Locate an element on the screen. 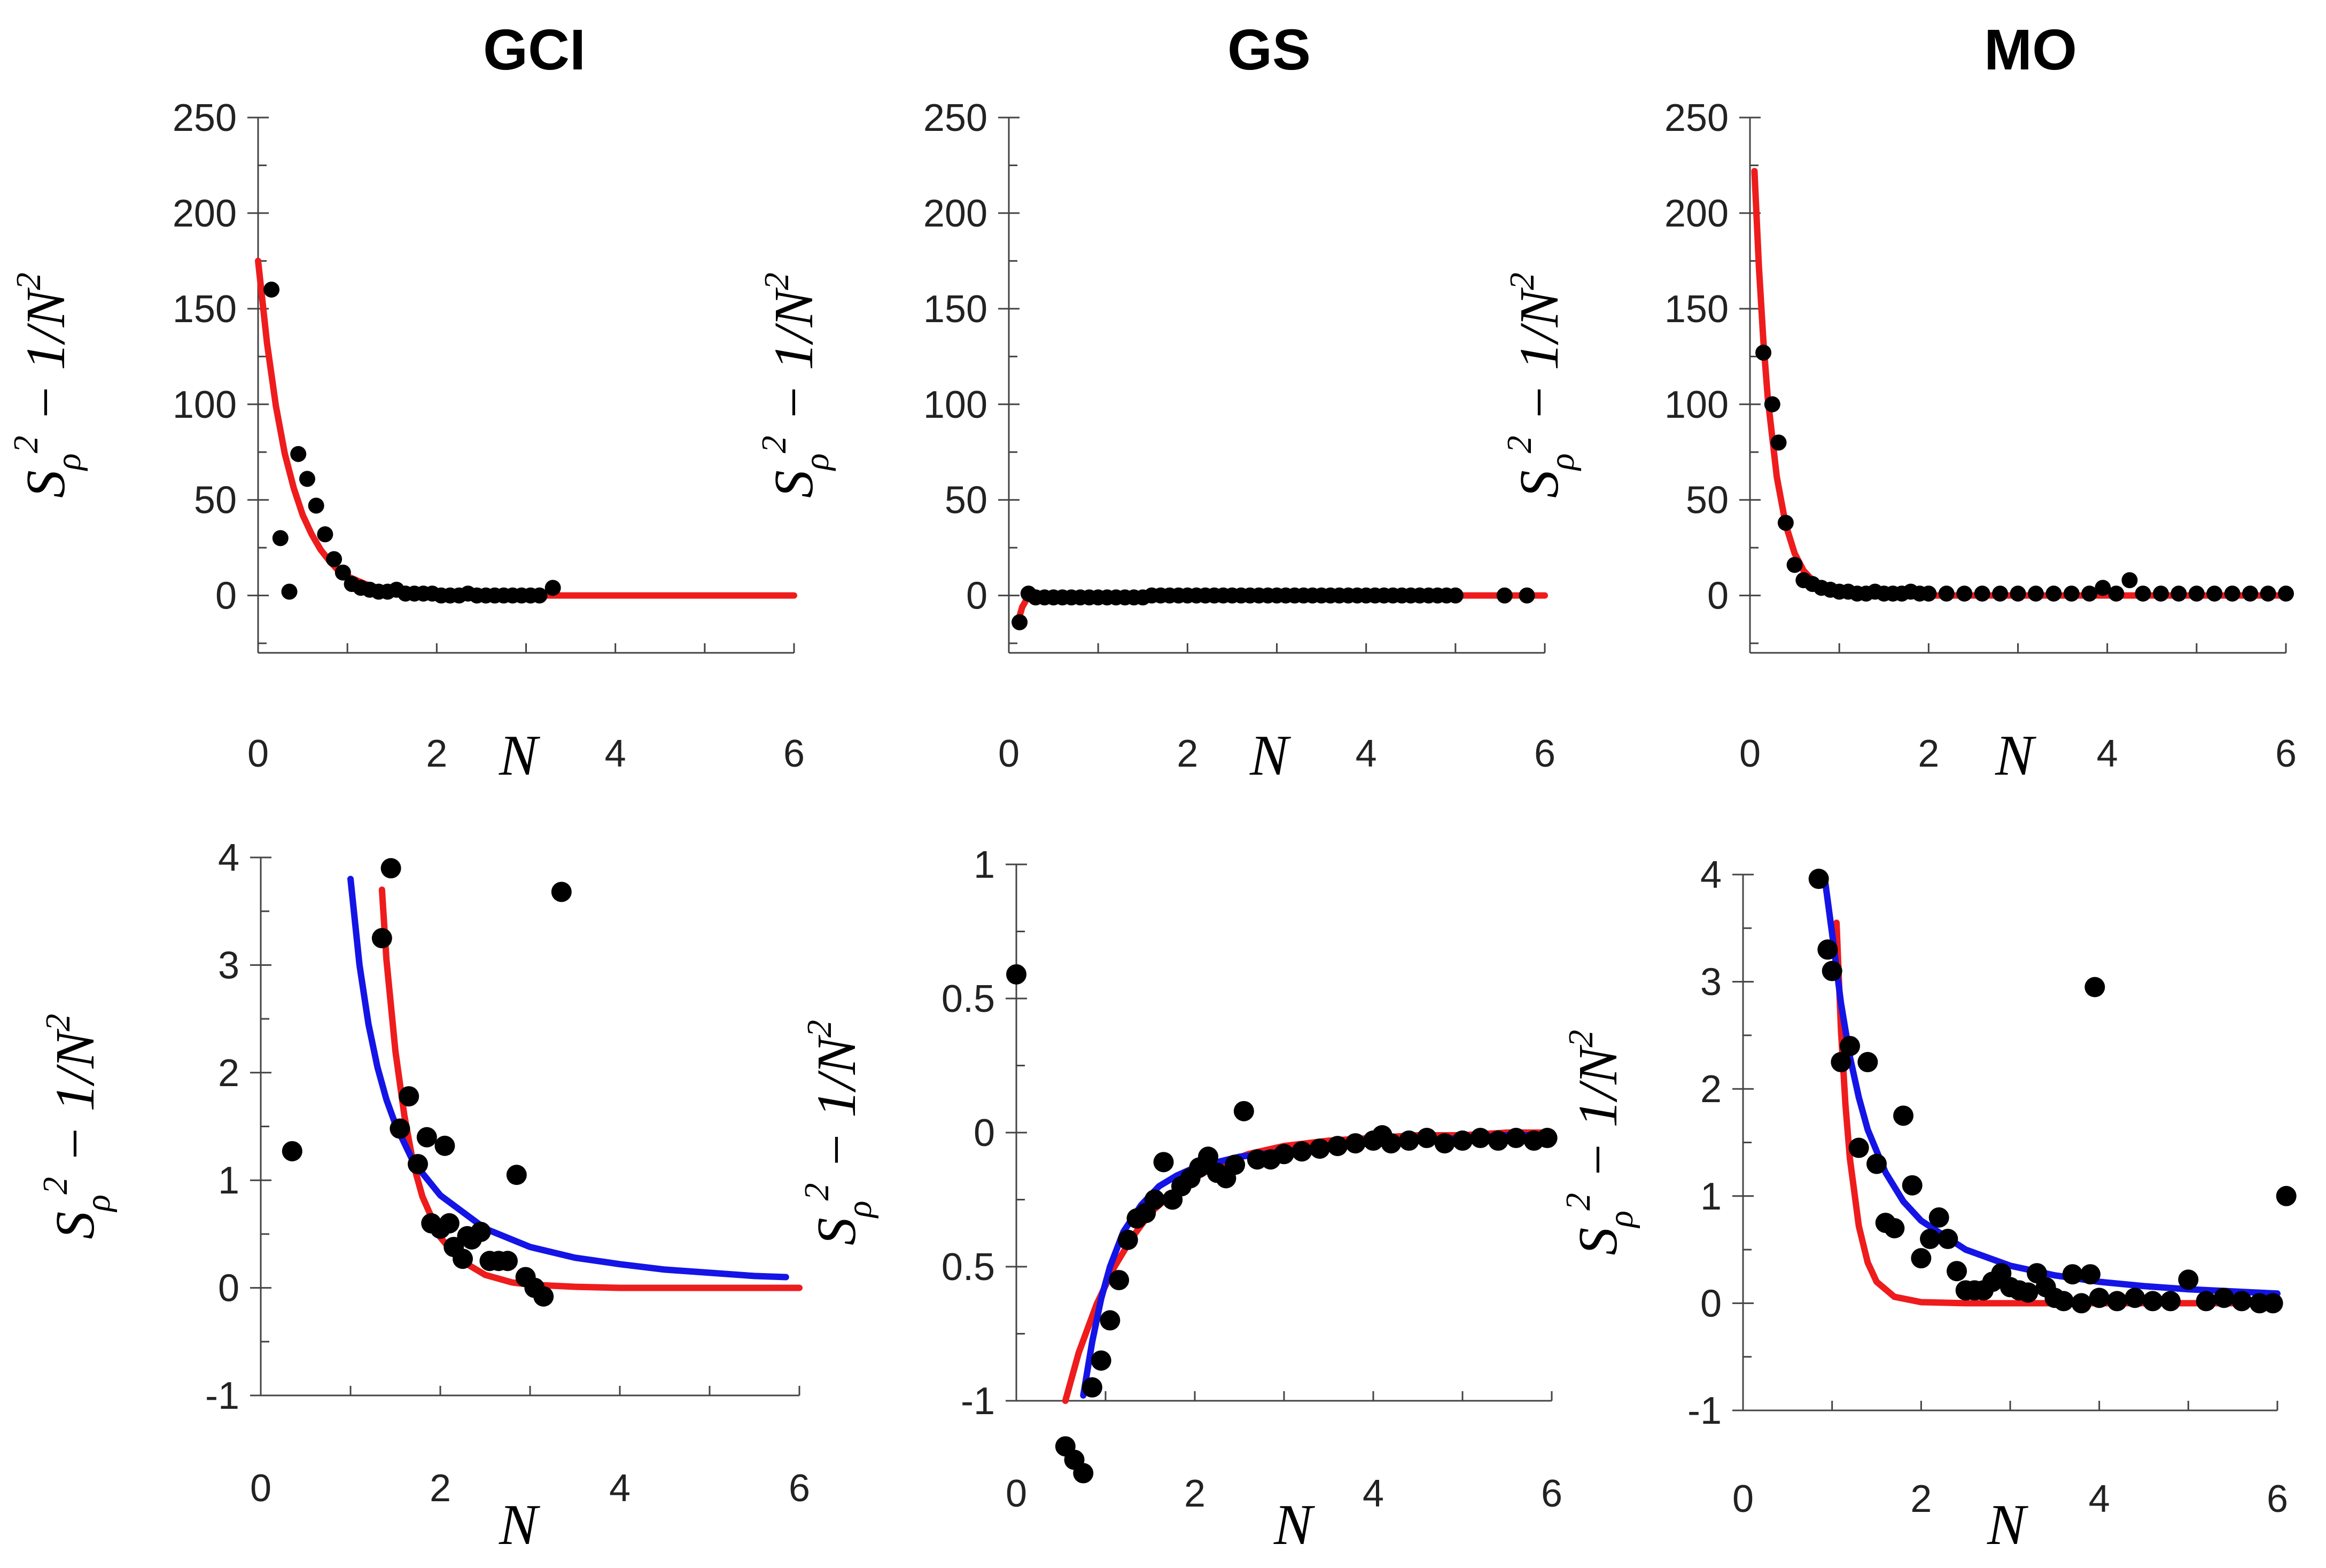 The image size is (2326, 1568). y-tick-label: 250 is located at coordinates (955, 118).